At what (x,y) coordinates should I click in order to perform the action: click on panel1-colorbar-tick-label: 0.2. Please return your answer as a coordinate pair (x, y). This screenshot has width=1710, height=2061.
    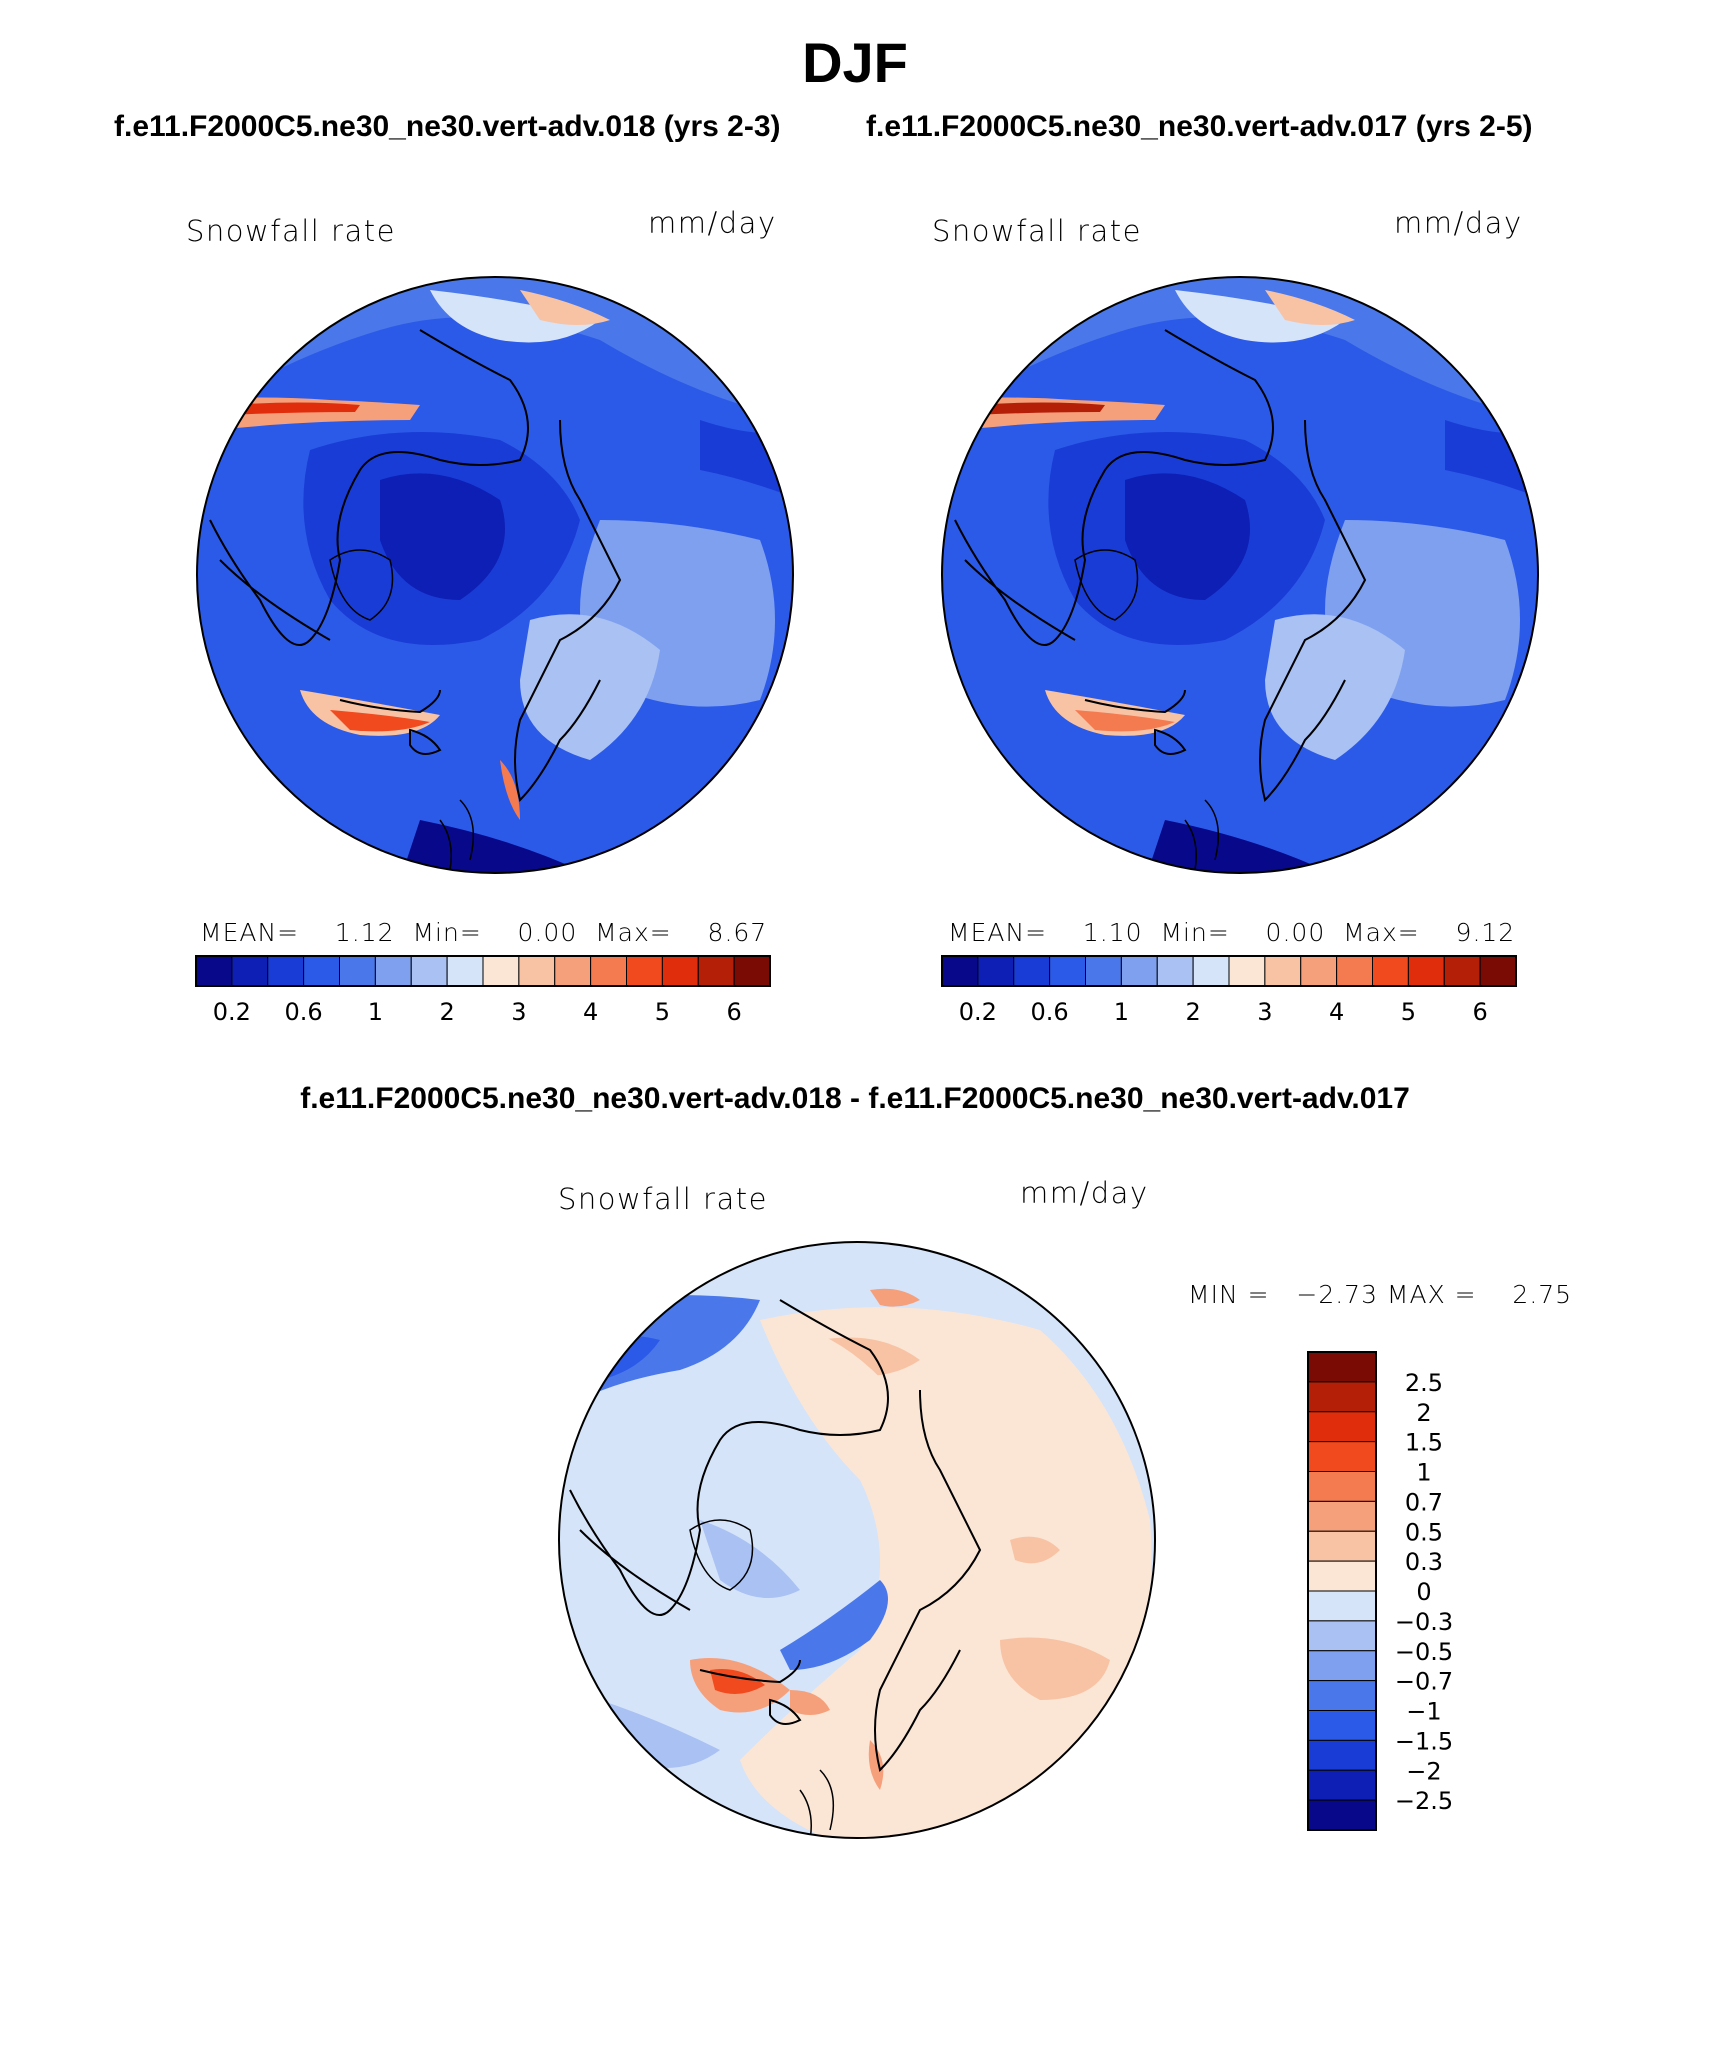
    Looking at the image, I should click on (232, 1012).